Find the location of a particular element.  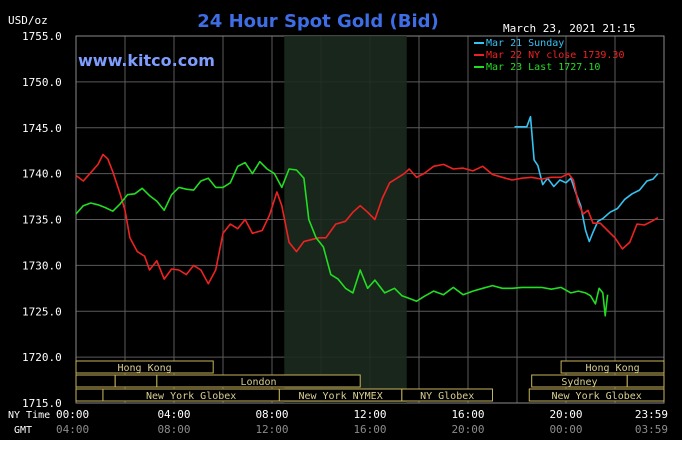

x-tick-label-ny: 16:00 is located at coordinates (467, 414).